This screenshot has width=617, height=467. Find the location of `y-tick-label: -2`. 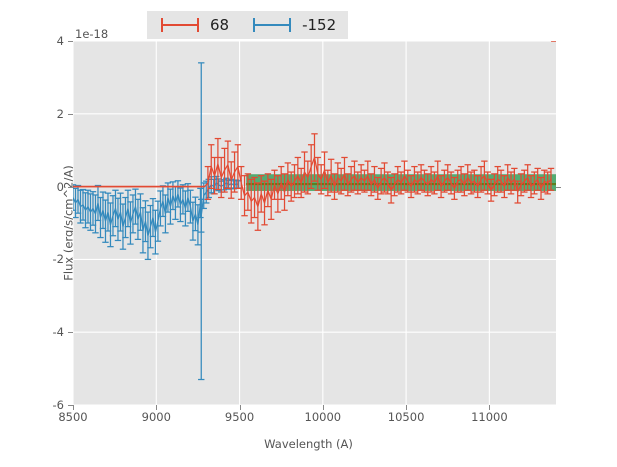

y-tick-label: -2 is located at coordinates (58, 259).